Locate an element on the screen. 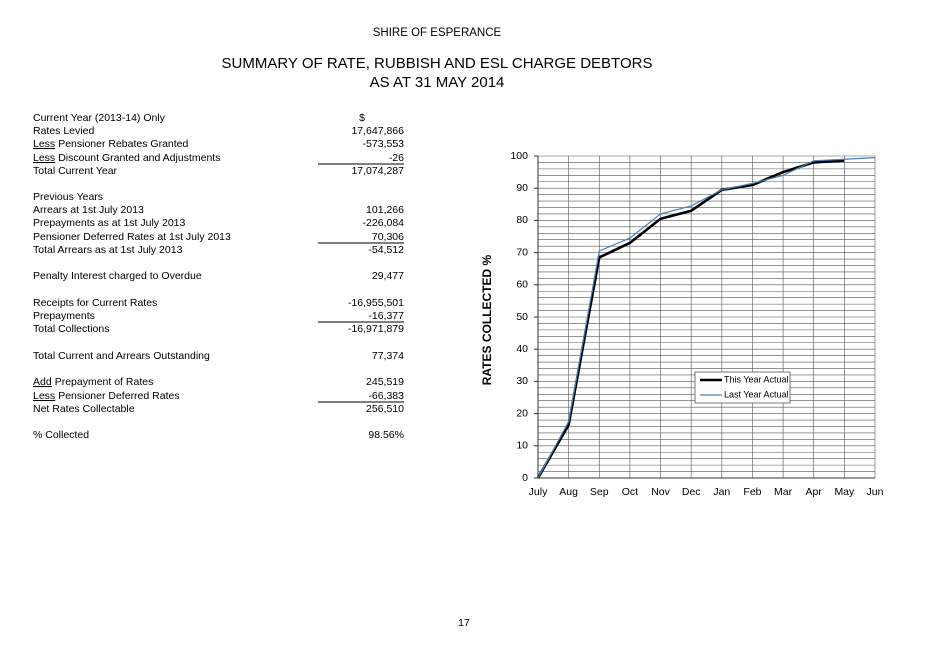  row-label: Prepayments is located at coordinates (64, 316).